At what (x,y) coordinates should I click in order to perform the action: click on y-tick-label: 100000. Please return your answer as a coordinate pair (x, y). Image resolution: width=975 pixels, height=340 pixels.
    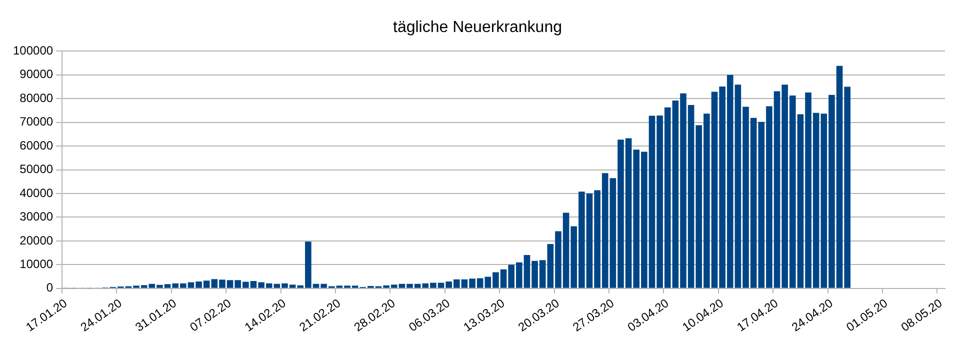
    Looking at the image, I should click on (33, 51).